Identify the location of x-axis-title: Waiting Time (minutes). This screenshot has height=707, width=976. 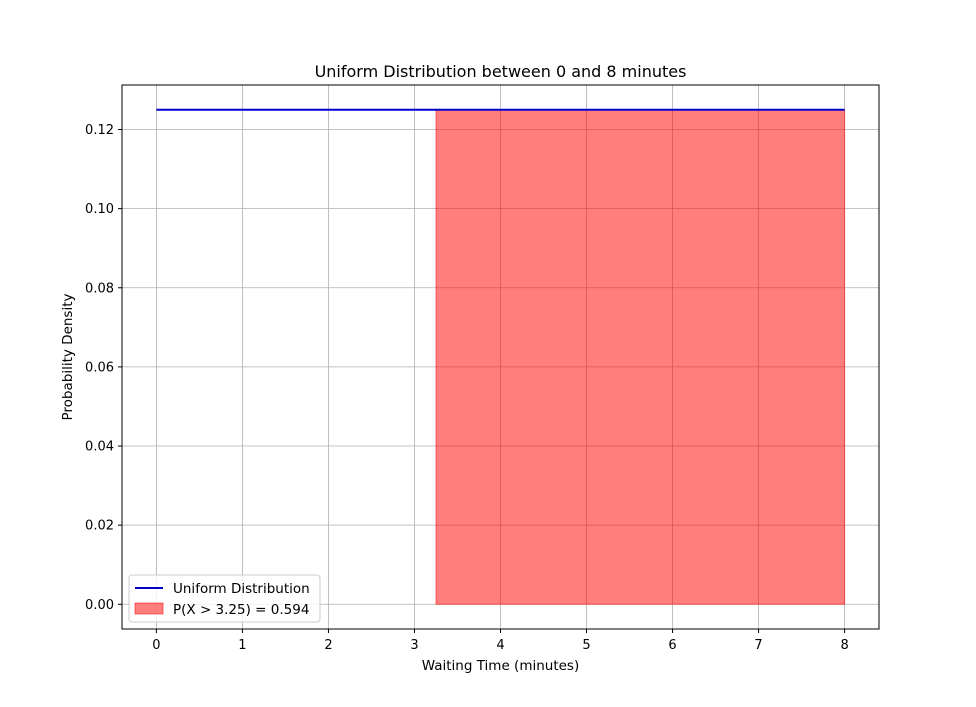
(500, 666).